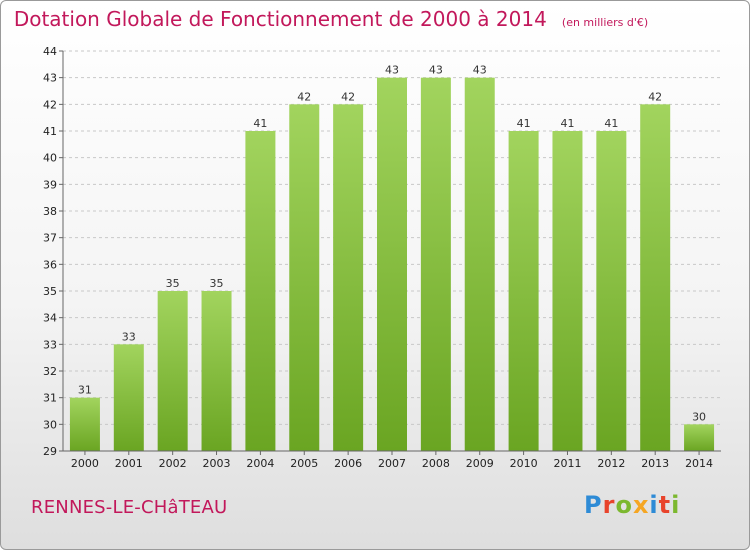  I want to click on x-tick-label: 2008, so click(436, 463).